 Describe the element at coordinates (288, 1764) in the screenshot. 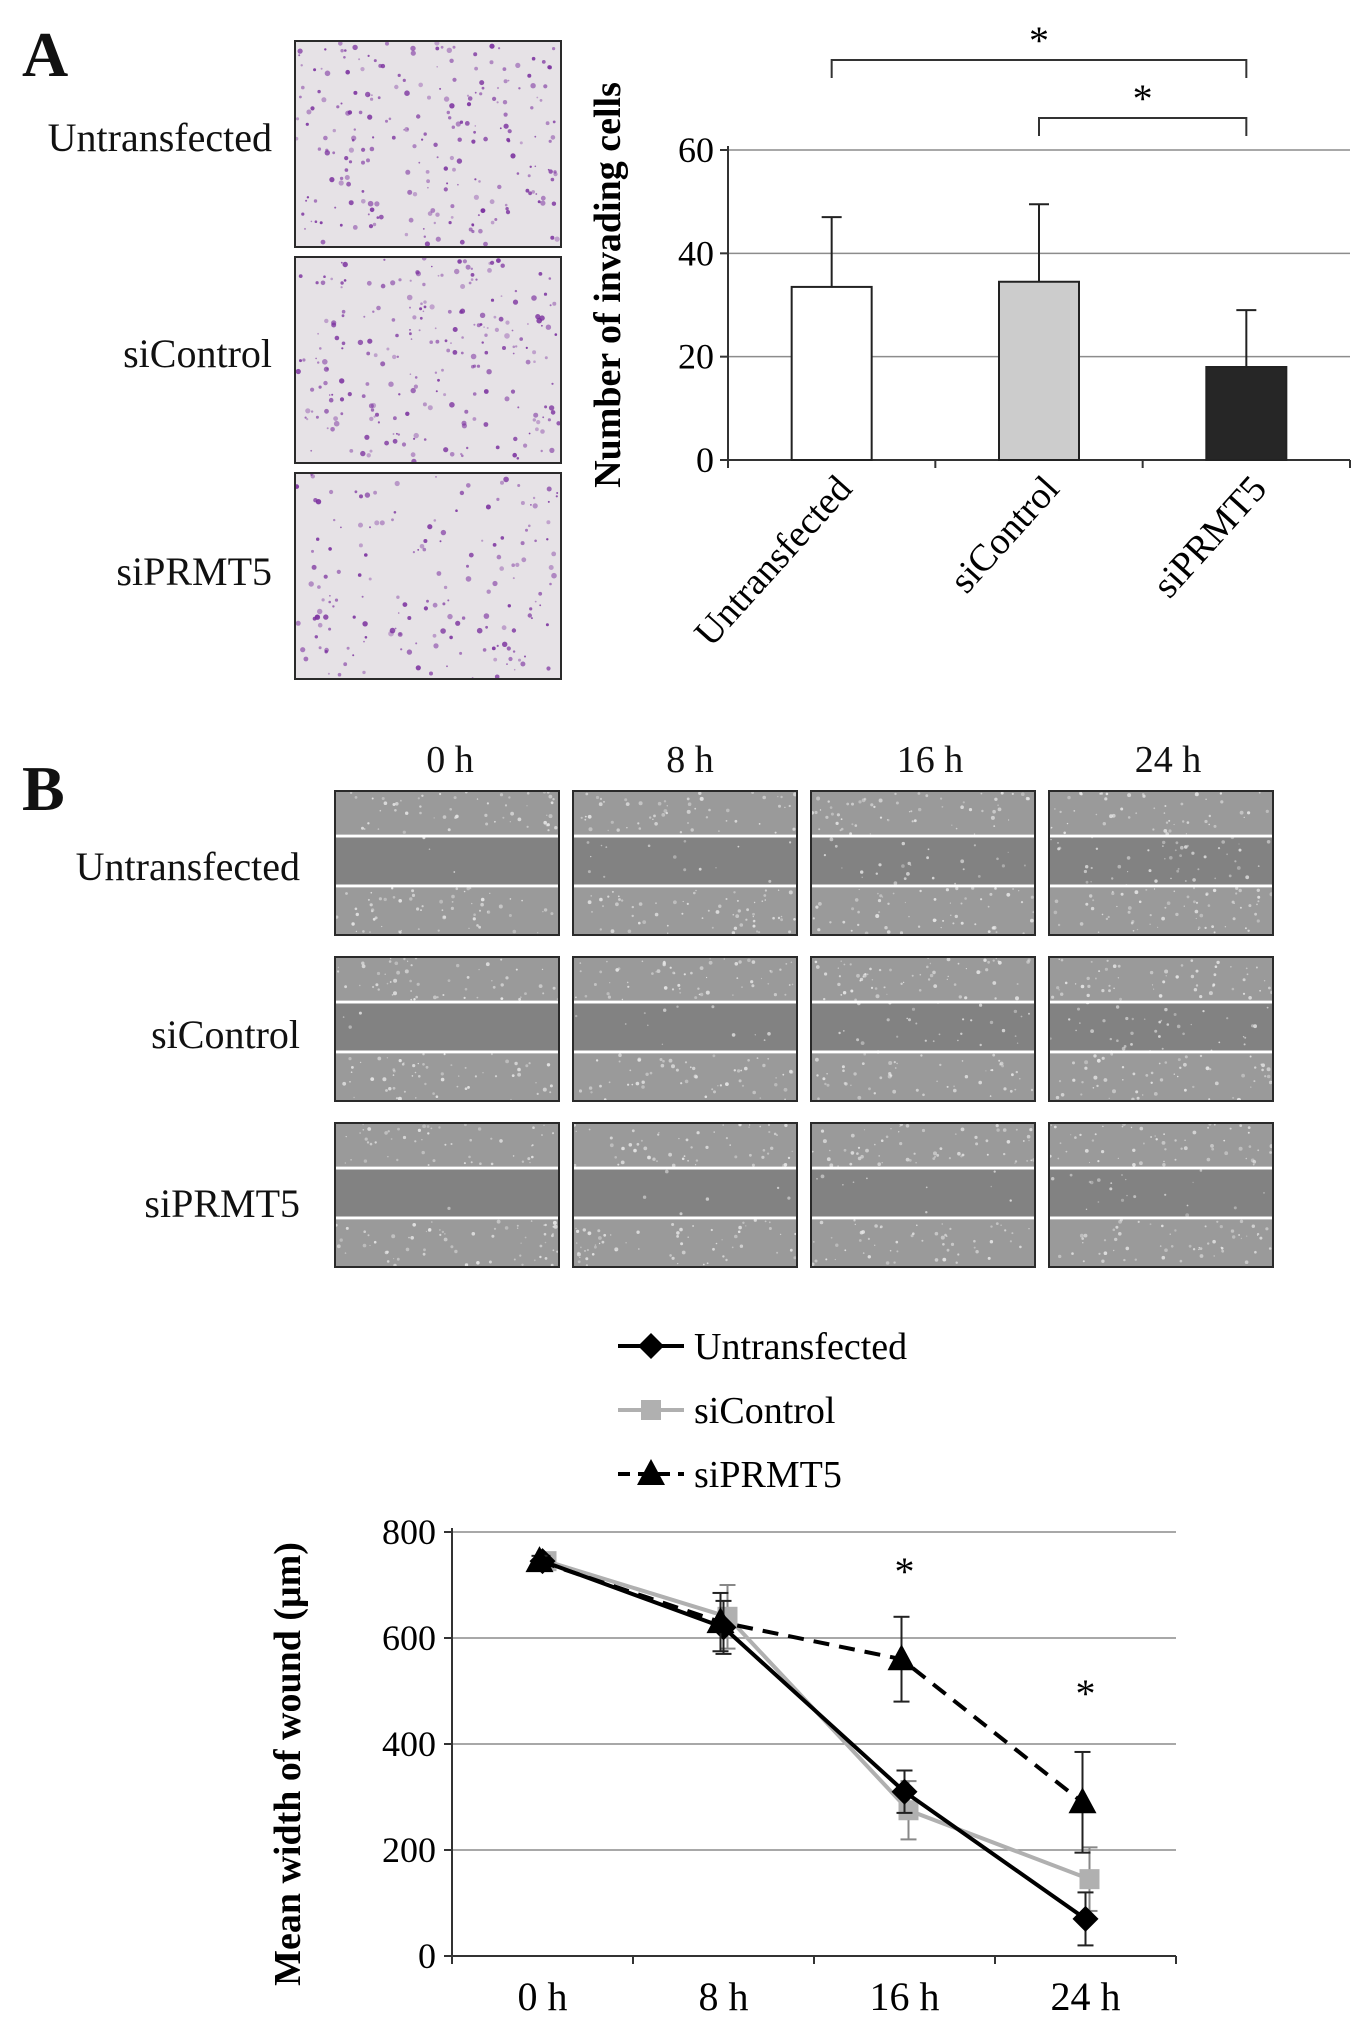

I see `y-axis-title: Mean width of wound (μm)` at that location.